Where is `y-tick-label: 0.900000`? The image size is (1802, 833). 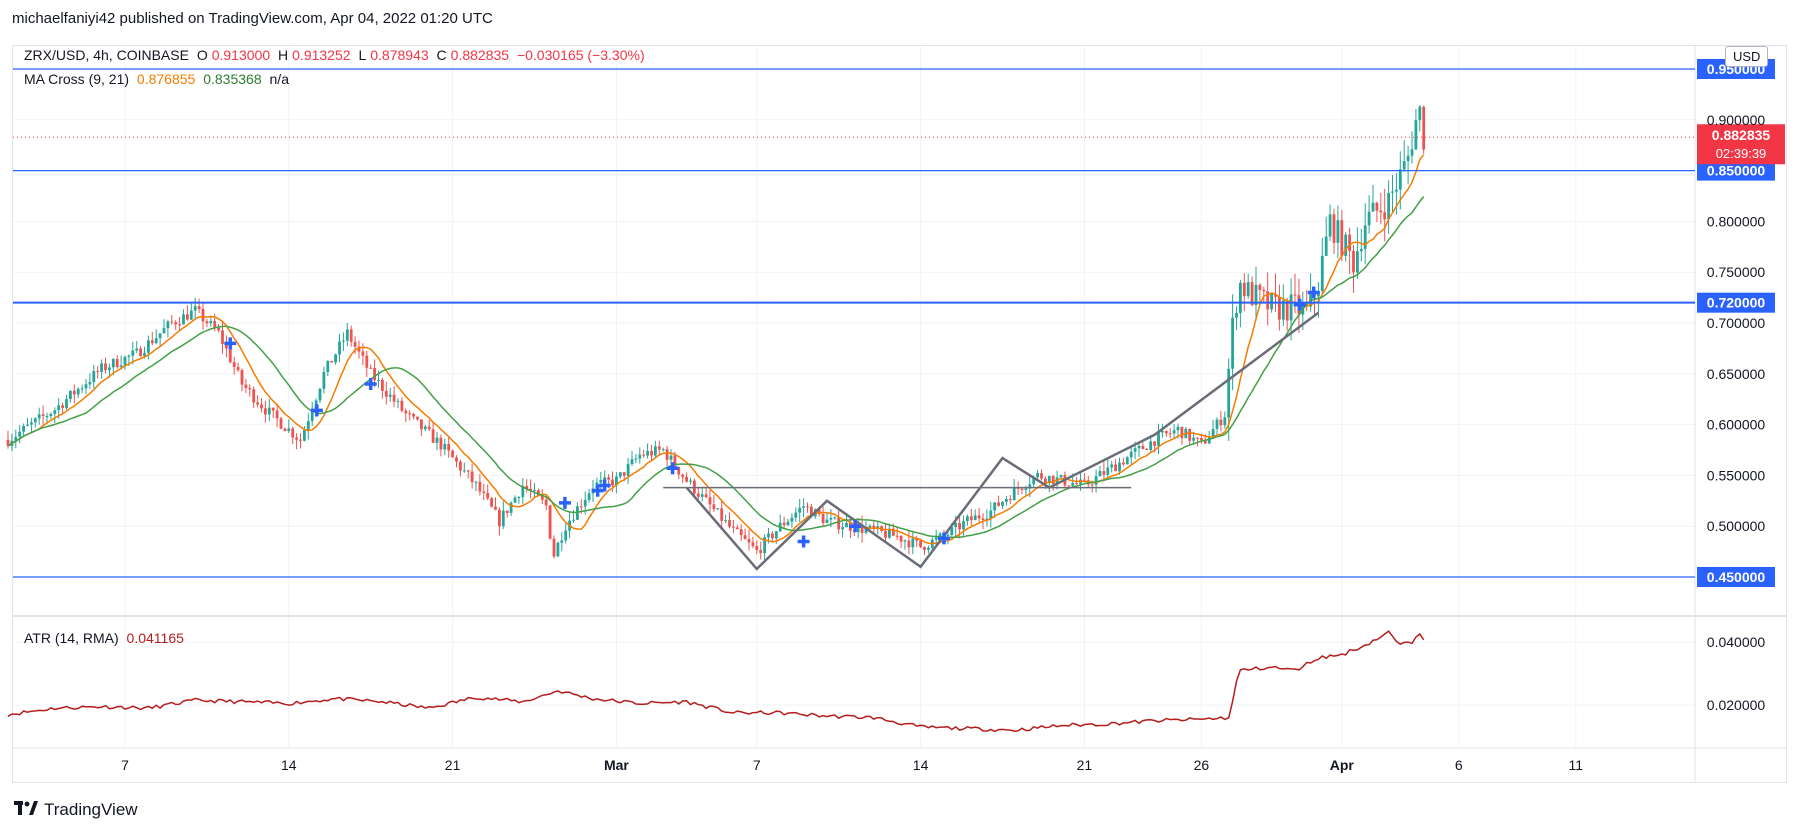
y-tick-label: 0.900000 is located at coordinates (1736, 120).